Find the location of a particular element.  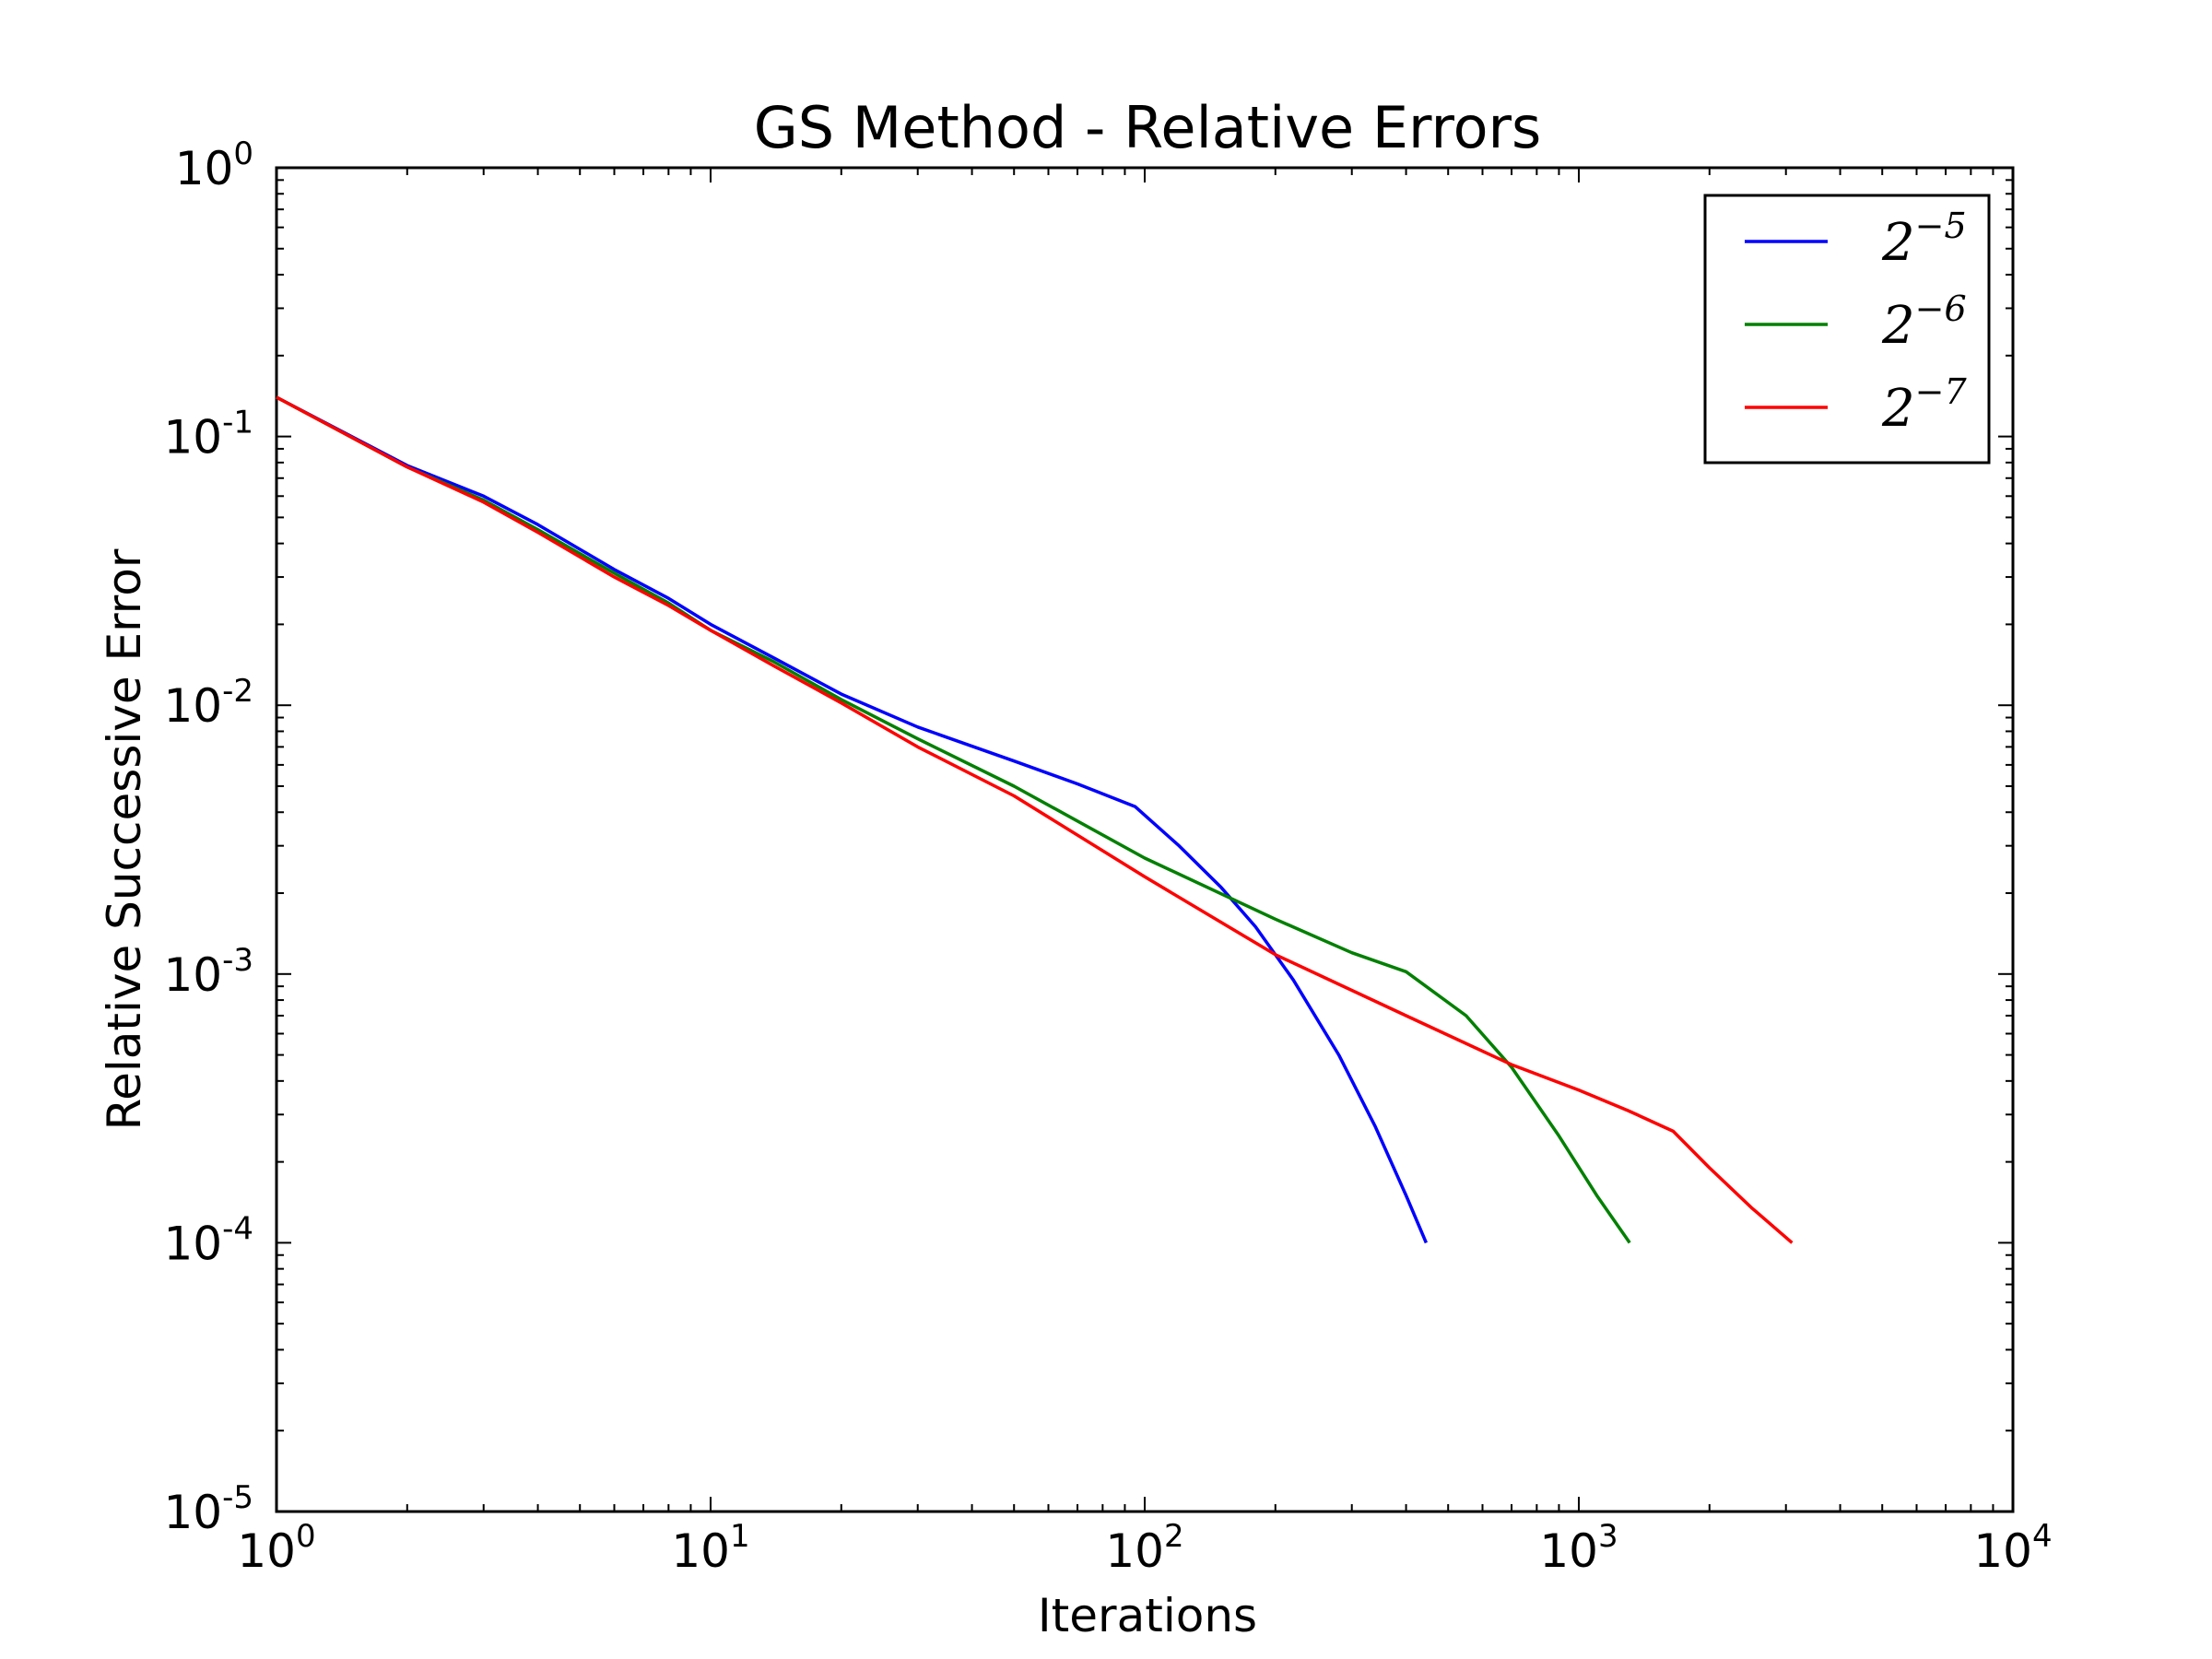

y-tick-label: 10⁻³ is located at coordinates (208, 972).